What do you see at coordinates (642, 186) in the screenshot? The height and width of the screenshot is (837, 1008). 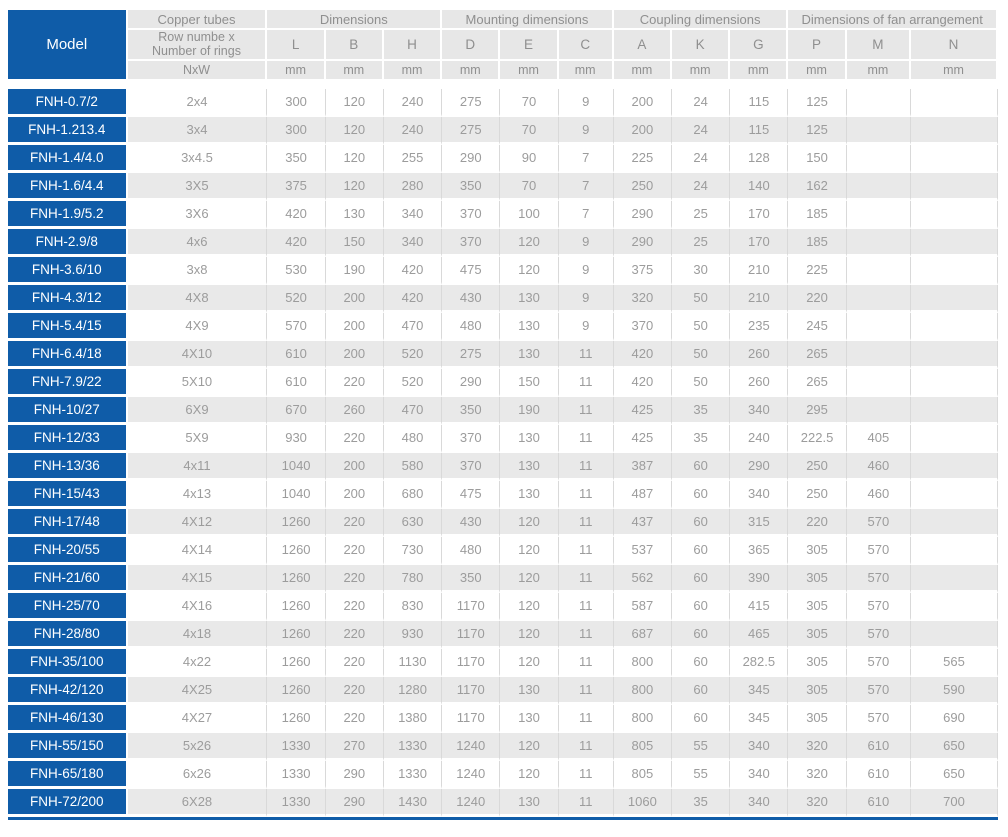 I see `value-cell: 250` at bounding box center [642, 186].